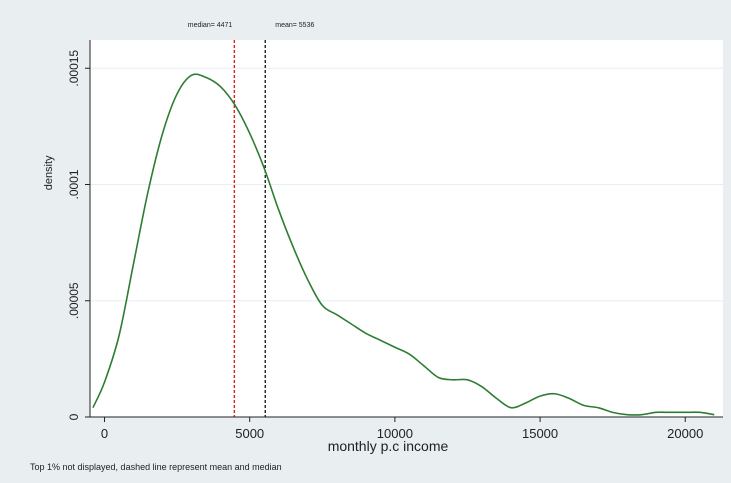  Describe the element at coordinates (74, 416) in the screenshot. I see `y-tick-label: 0` at that location.